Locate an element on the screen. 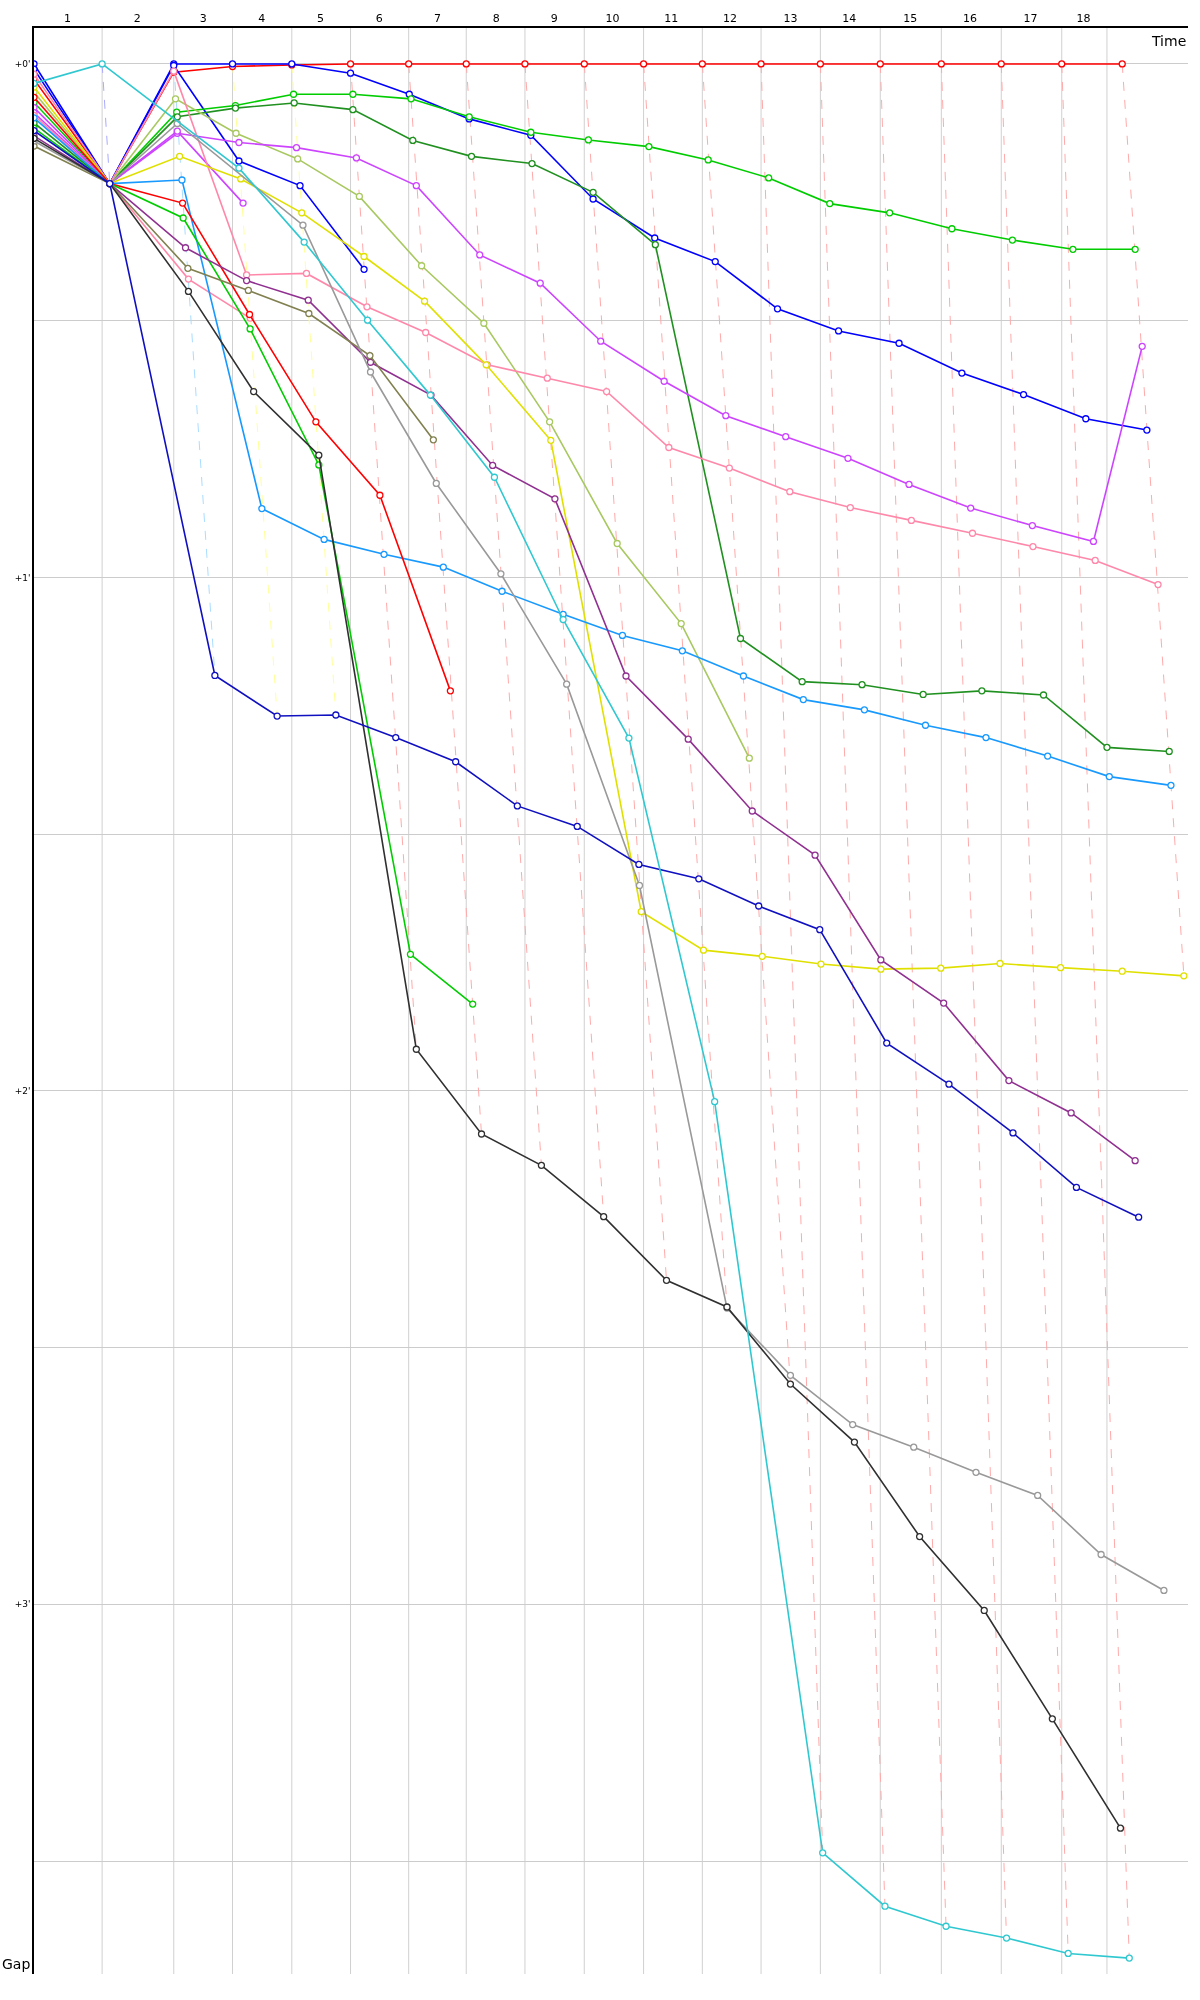  x-tick-label: 4 is located at coordinates (262, 18).